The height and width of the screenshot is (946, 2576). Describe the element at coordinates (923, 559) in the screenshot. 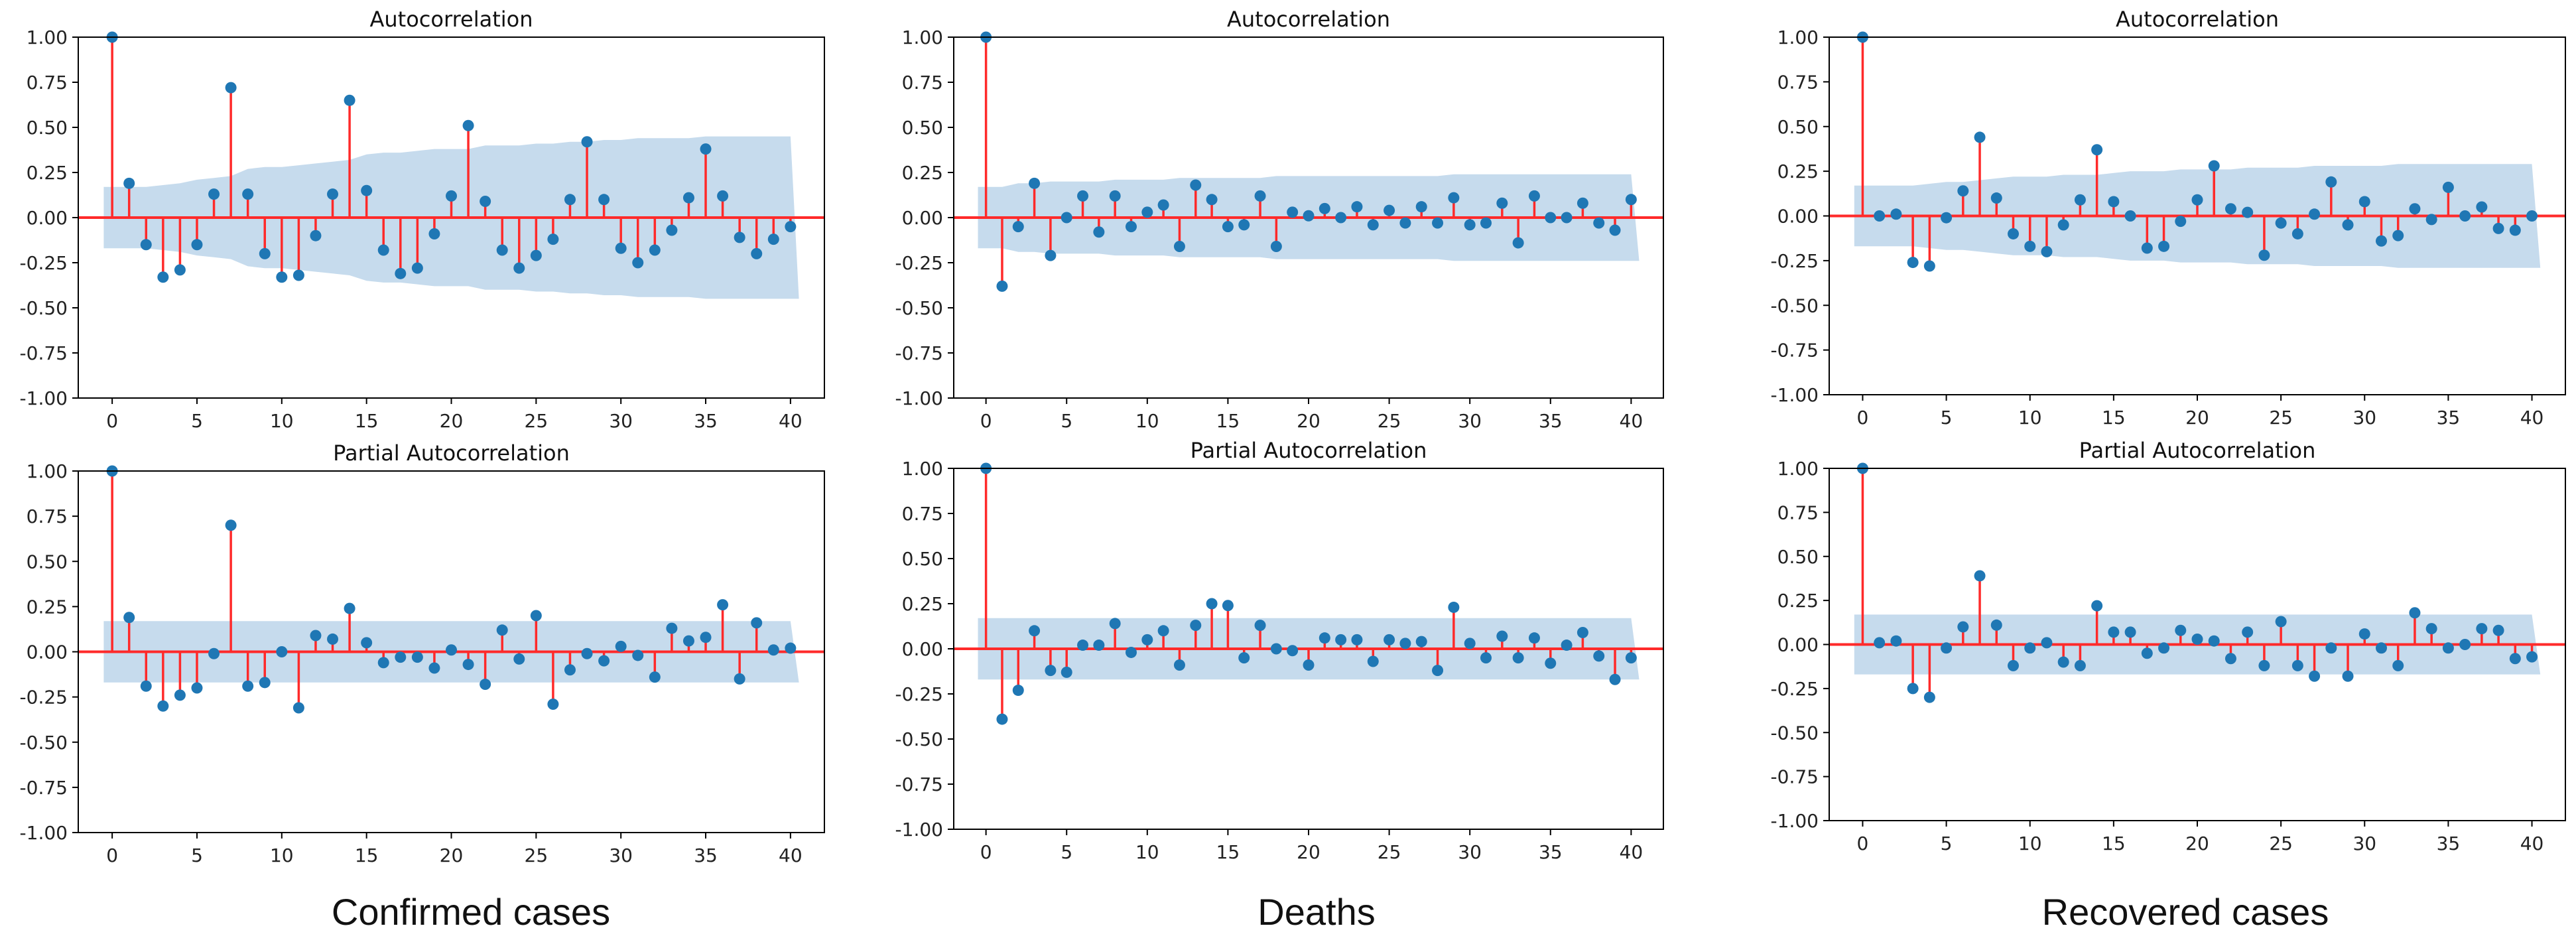

I see `y-tick-label: 0.50` at that location.